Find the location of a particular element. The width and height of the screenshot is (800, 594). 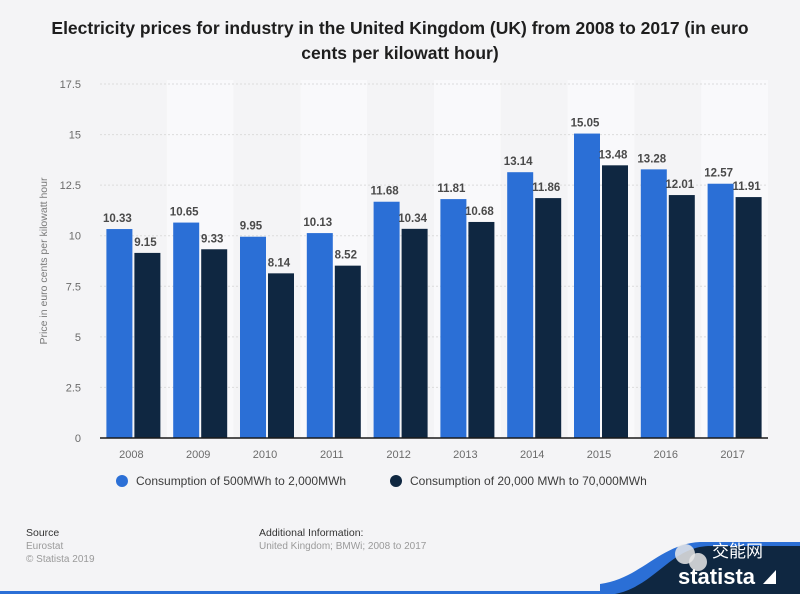

x-tick-label: 2017 is located at coordinates (732, 455).